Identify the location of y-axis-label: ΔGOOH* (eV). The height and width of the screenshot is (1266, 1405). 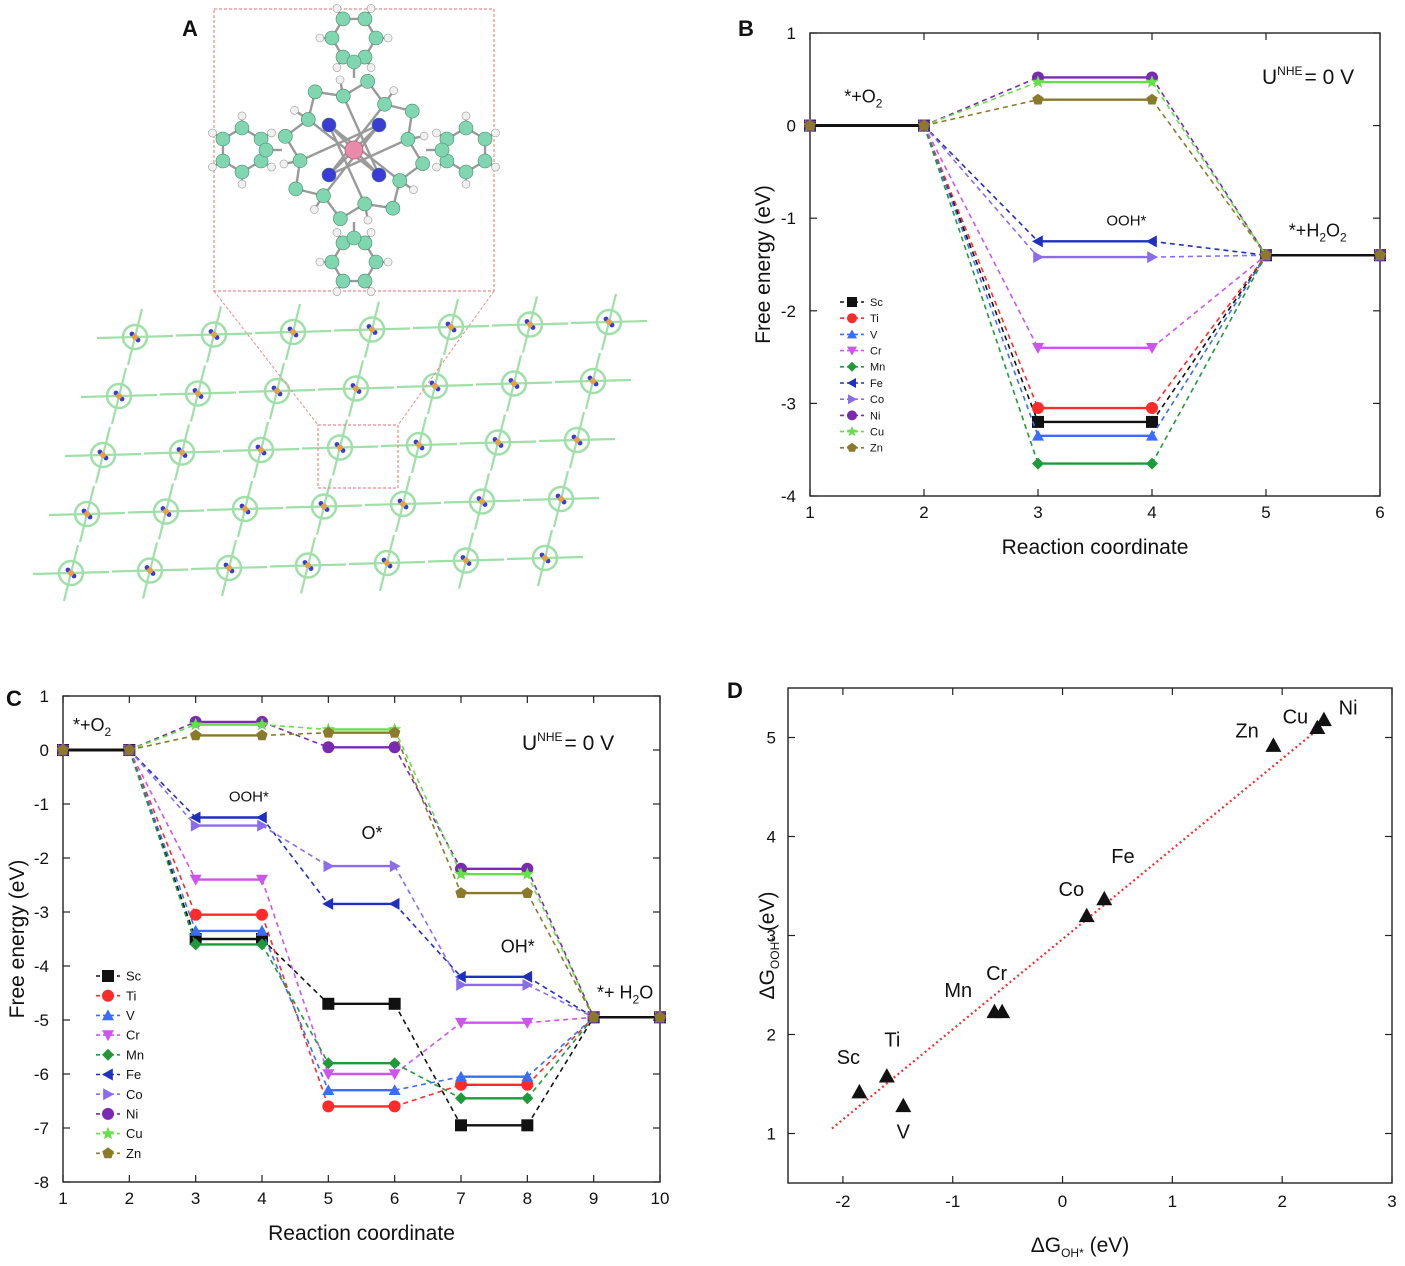
(769, 946).